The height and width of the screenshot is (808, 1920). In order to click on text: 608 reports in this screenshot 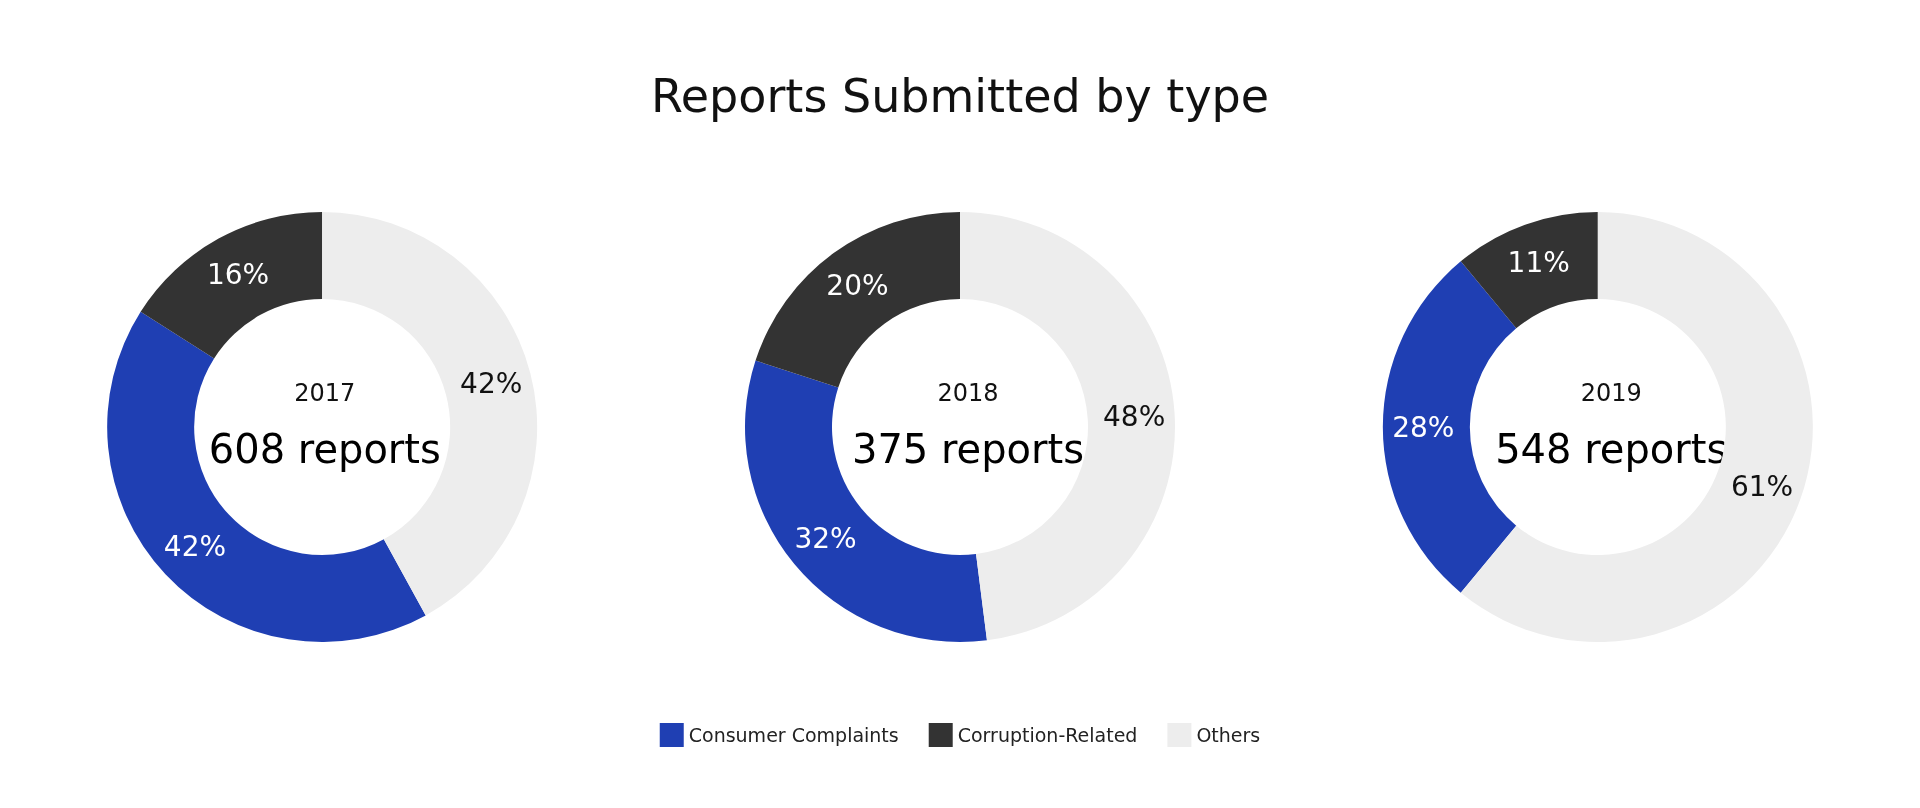, I will do `click(324, 449)`.